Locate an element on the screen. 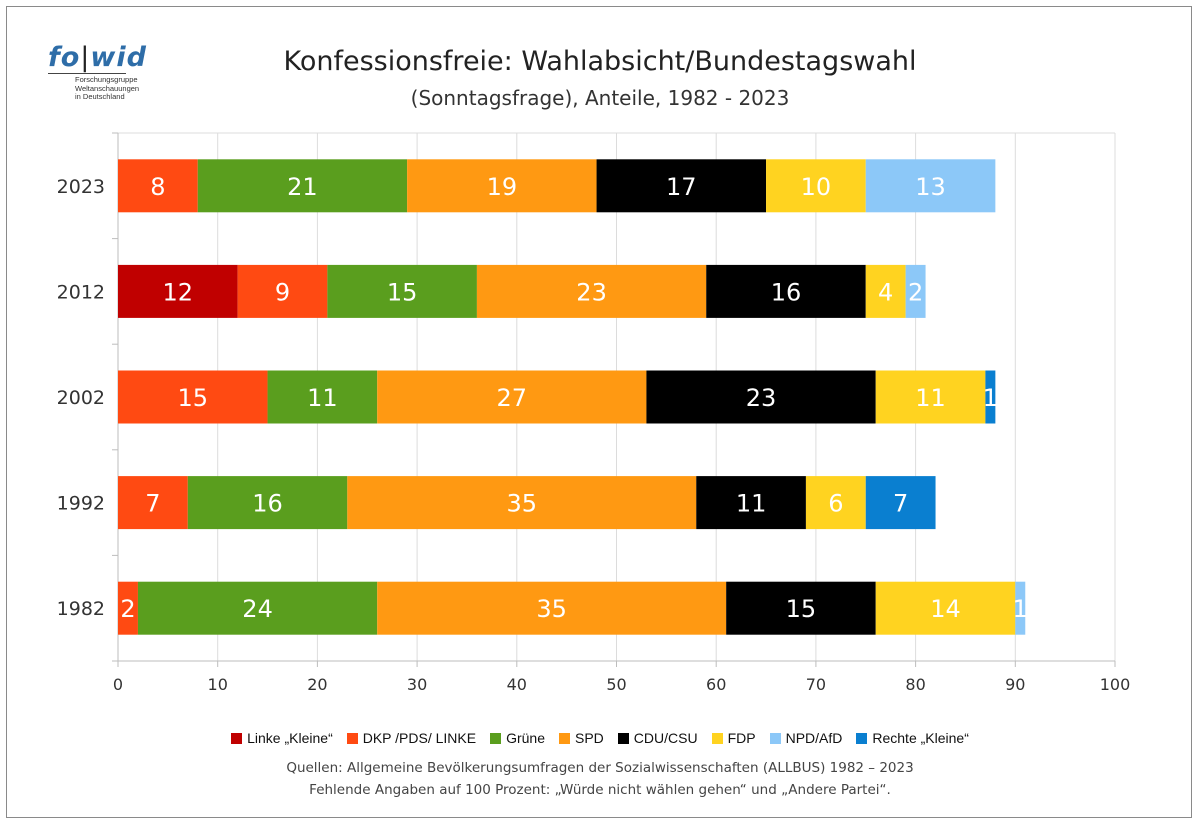 Image resolution: width=1200 pixels, height=826 pixels. x-tick-label: 0 is located at coordinates (118, 684).